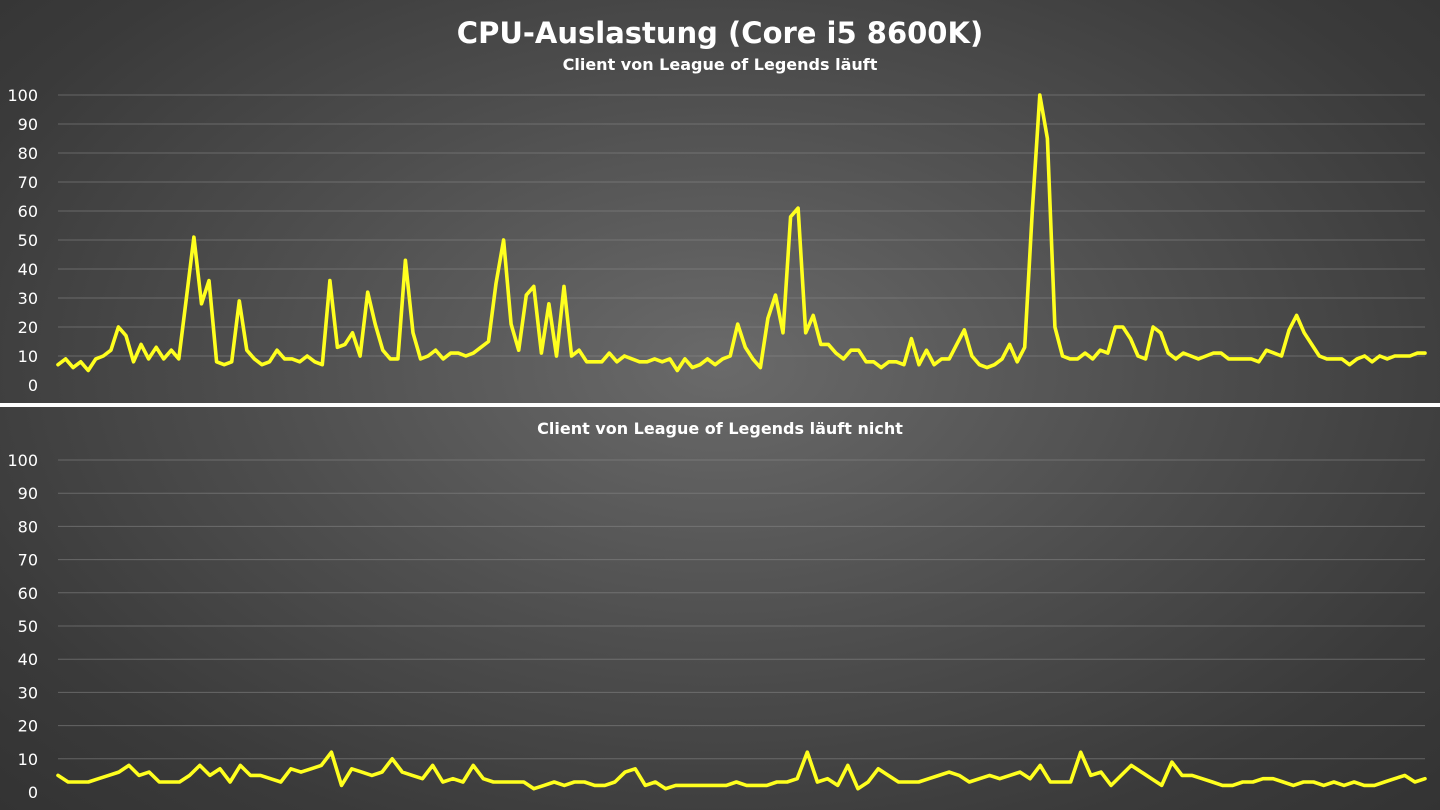 This screenshot has height=810, width=1440. Describe the element at coordinates (720, 428) in the screenshot. I see `panel-subtitle-not-running: Client von League of Legends läuft nicht` at that location.